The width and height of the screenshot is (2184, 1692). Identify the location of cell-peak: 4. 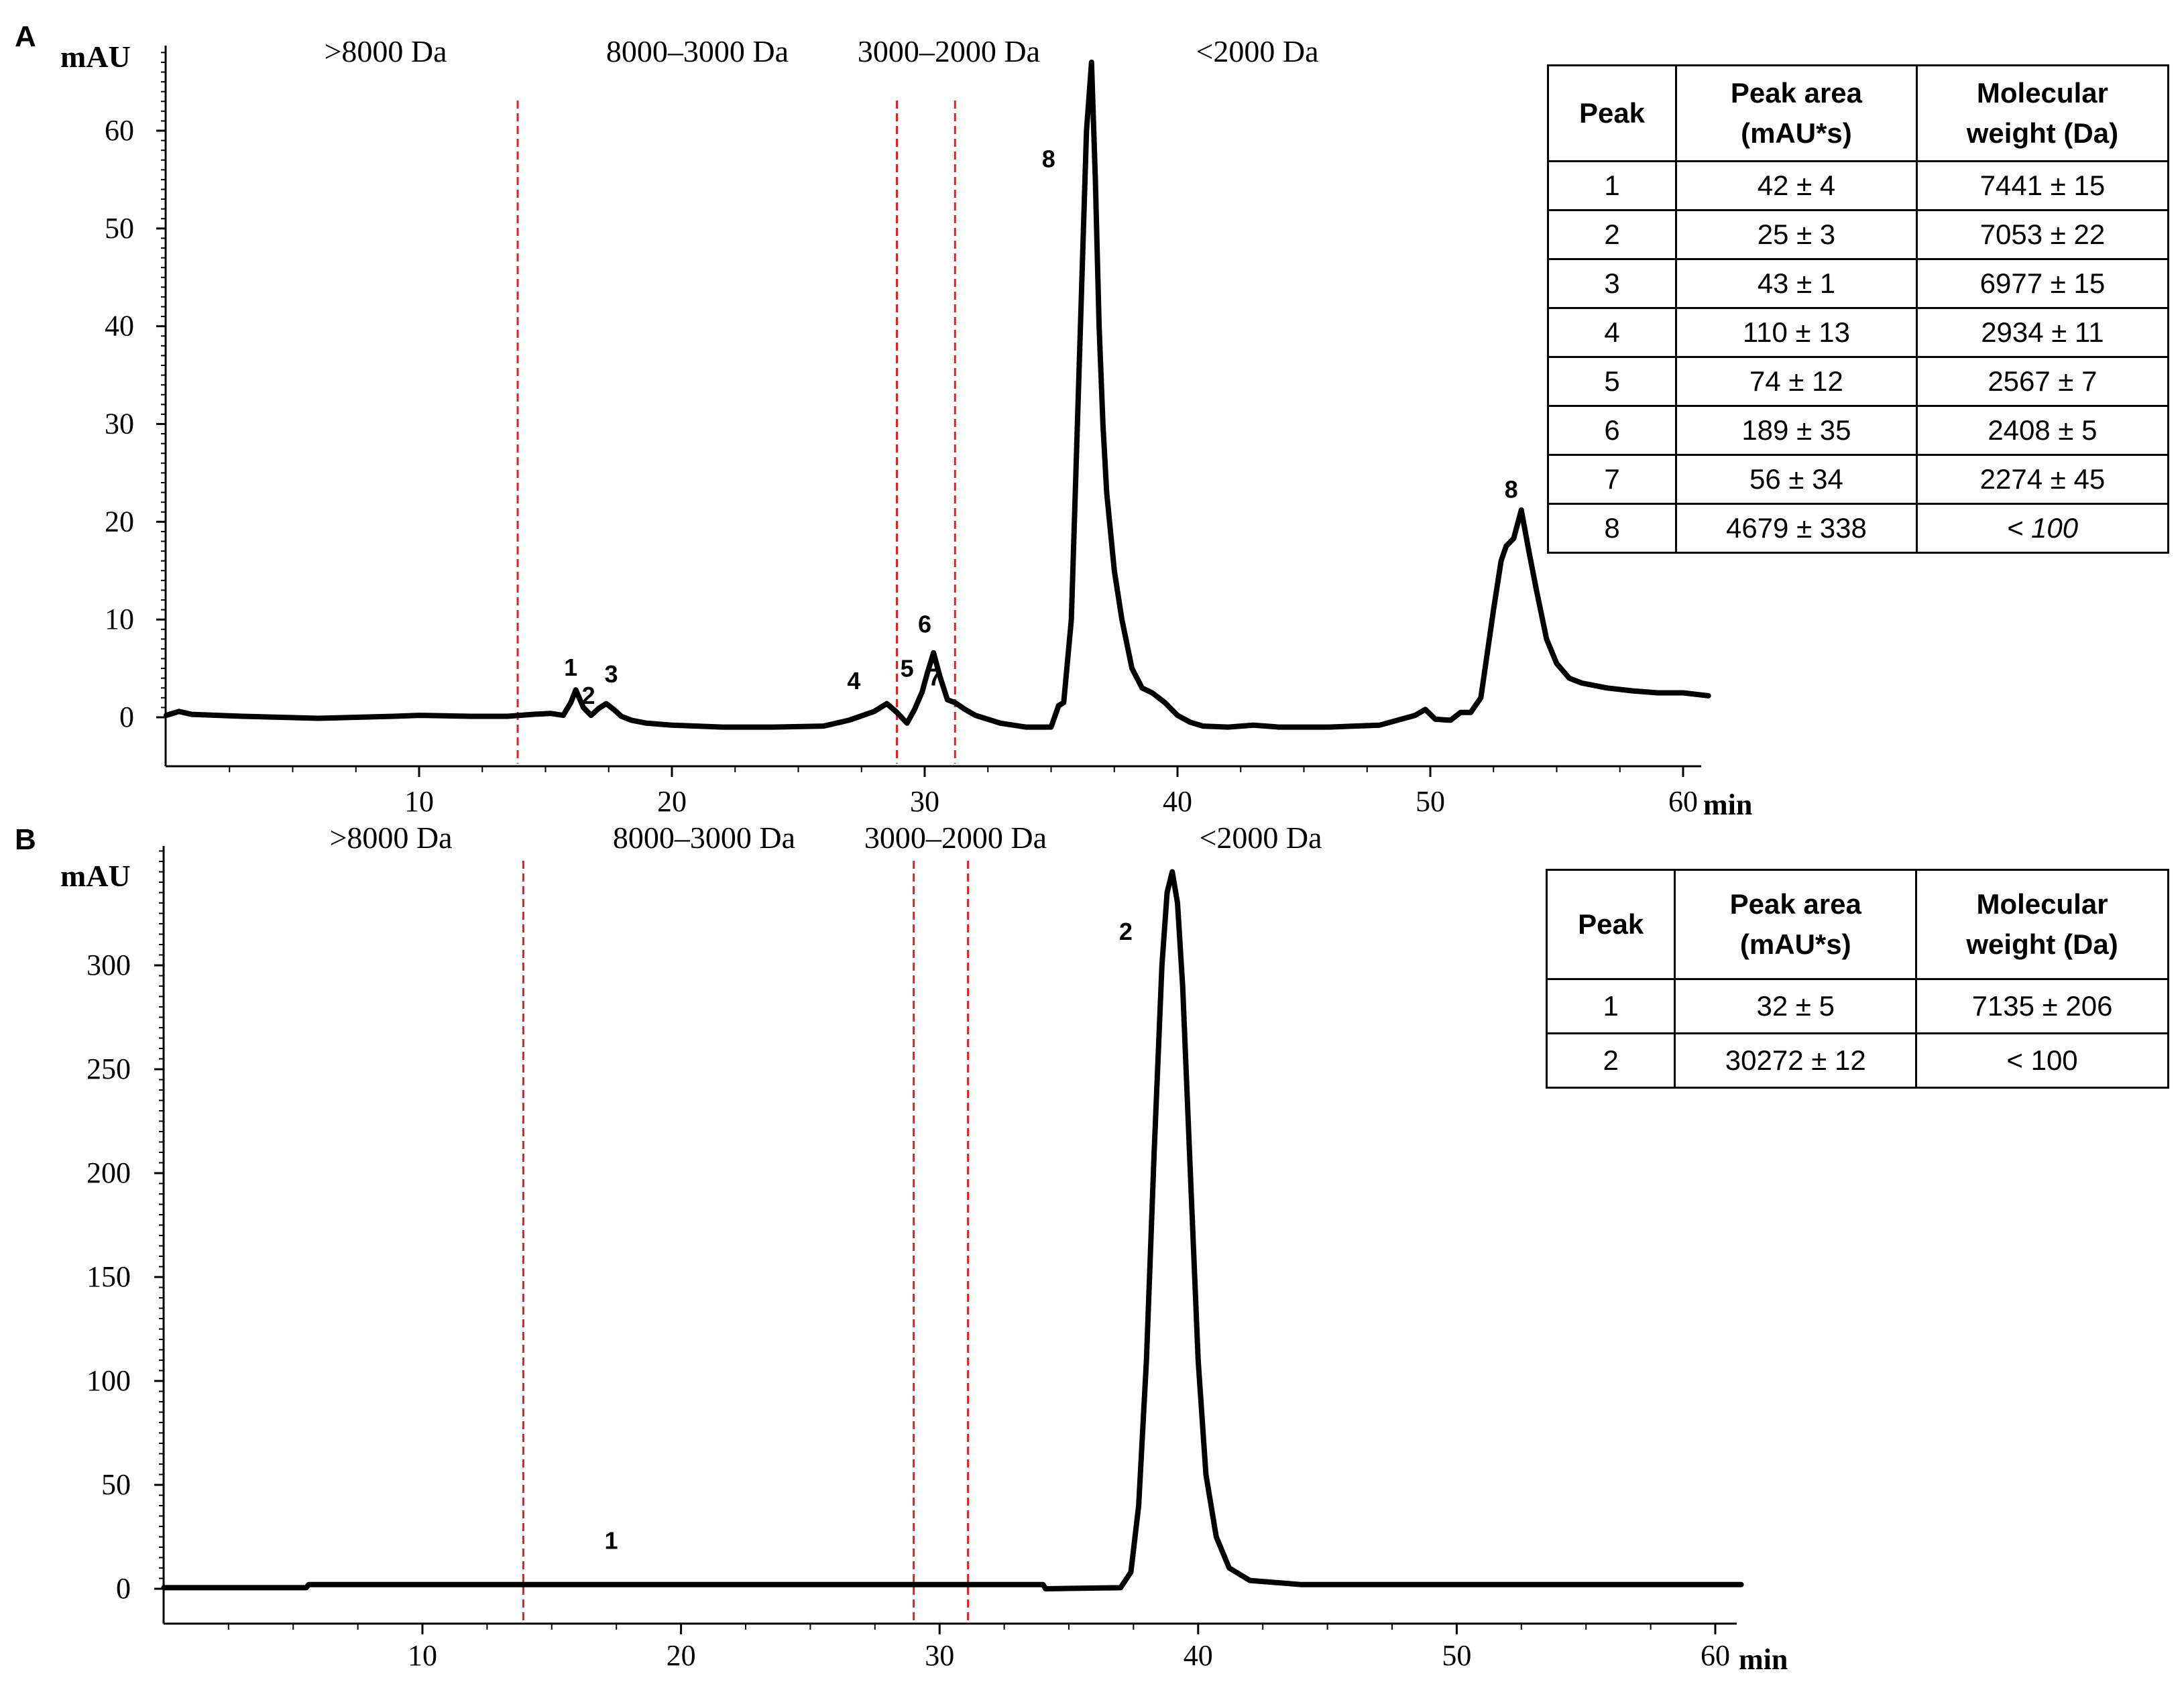
(1612, 332).